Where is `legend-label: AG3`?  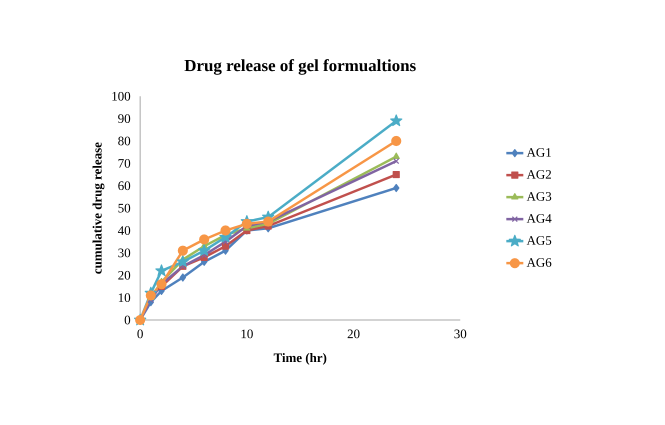 legend-label: AG3 is located at coordinates (539, 196).